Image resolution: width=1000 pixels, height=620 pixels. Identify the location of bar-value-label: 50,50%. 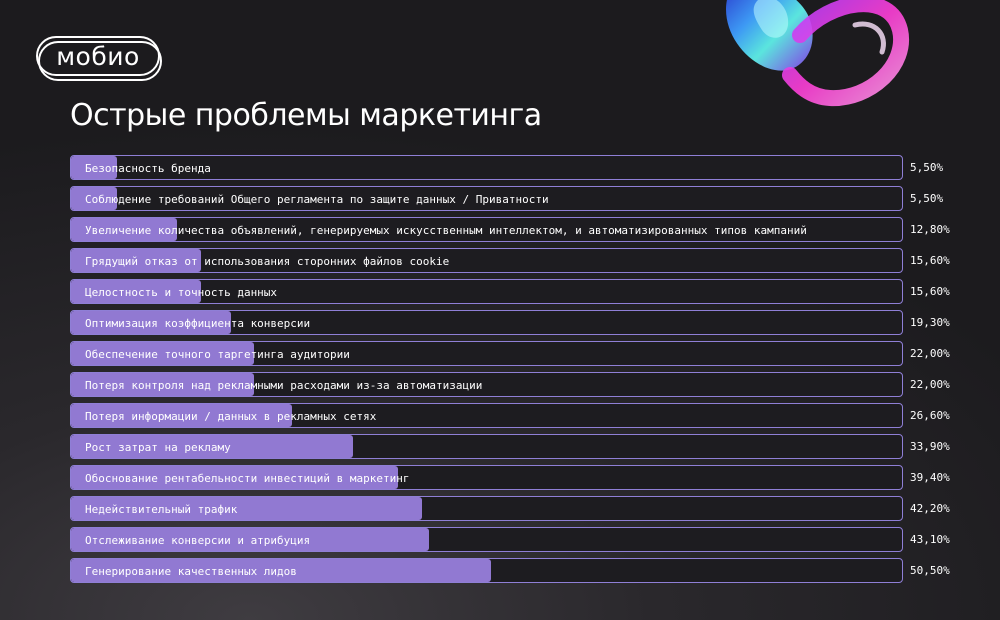
(930, 570).